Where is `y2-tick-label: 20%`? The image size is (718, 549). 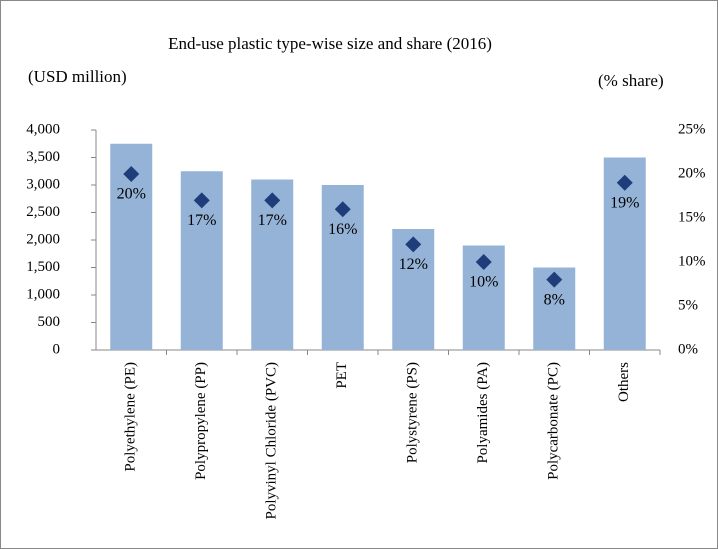
y2-tick-label: 20% is located at coordinates (692, 173).